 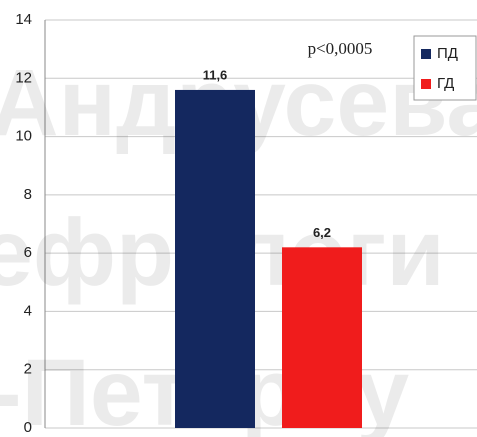 I want to click on y-tick-label: 14, so click(x=23, y=19).